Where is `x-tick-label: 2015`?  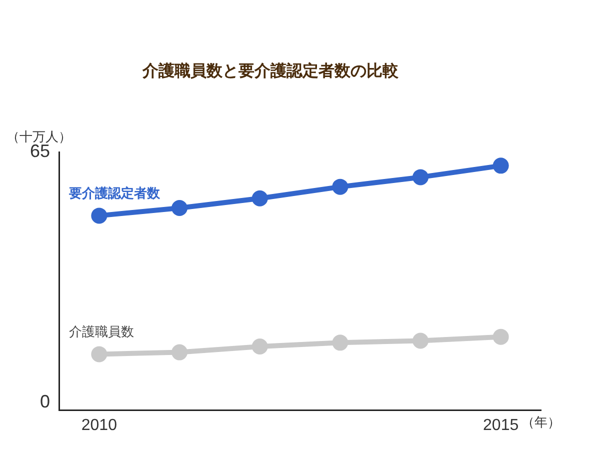
x-tick-label: 2015 is located at coordinates (501, 425).